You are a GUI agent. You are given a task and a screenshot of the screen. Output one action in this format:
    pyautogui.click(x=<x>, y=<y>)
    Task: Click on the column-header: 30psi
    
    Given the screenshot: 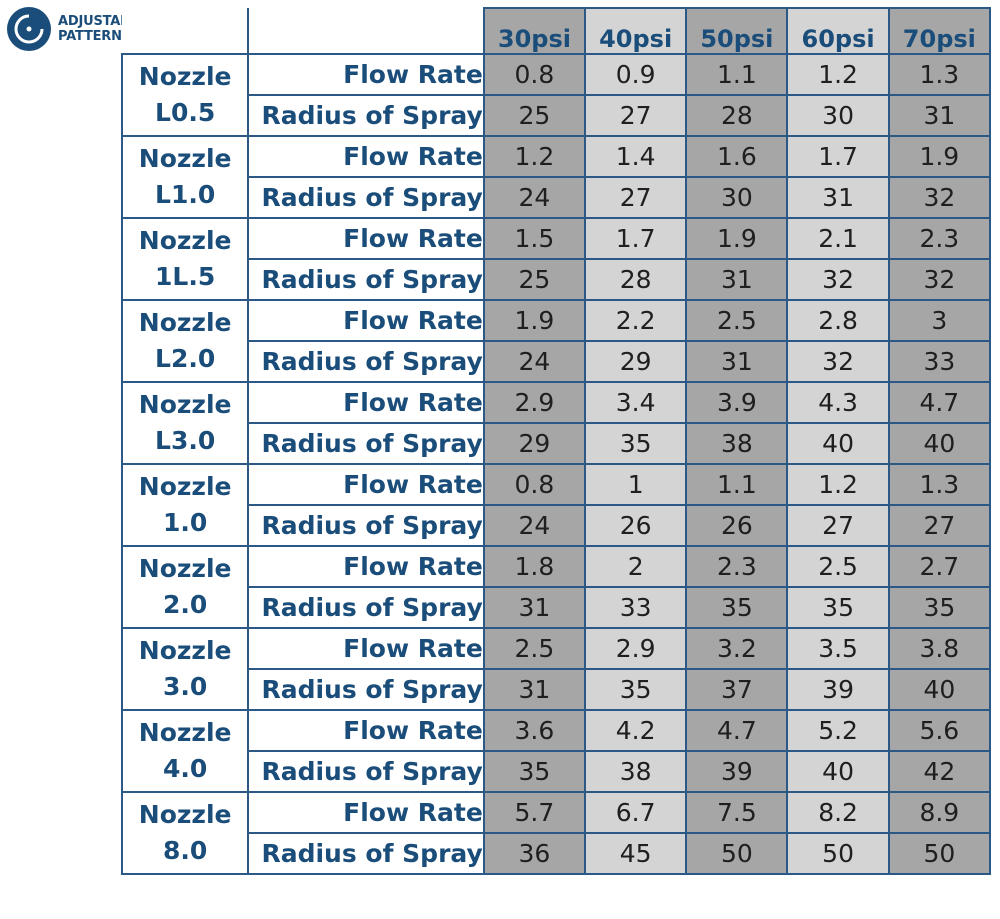 What is the action you would take?
    pyautogui.click(x=534, y=31)
    